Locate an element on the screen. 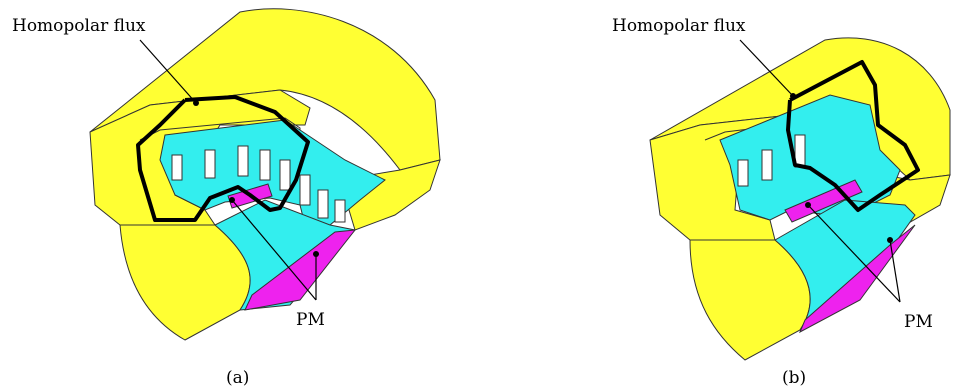 This screenshot has height=389, width=955. flux-leader-dot-a is located at coordinates (196, 103).